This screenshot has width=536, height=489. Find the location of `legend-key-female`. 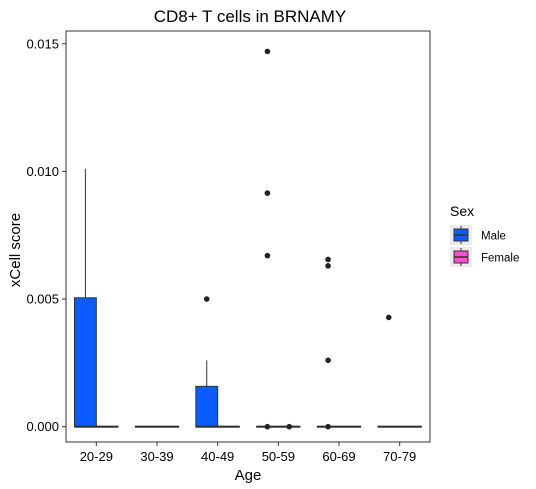

legend-key-female is located at coordinates (461, 257).